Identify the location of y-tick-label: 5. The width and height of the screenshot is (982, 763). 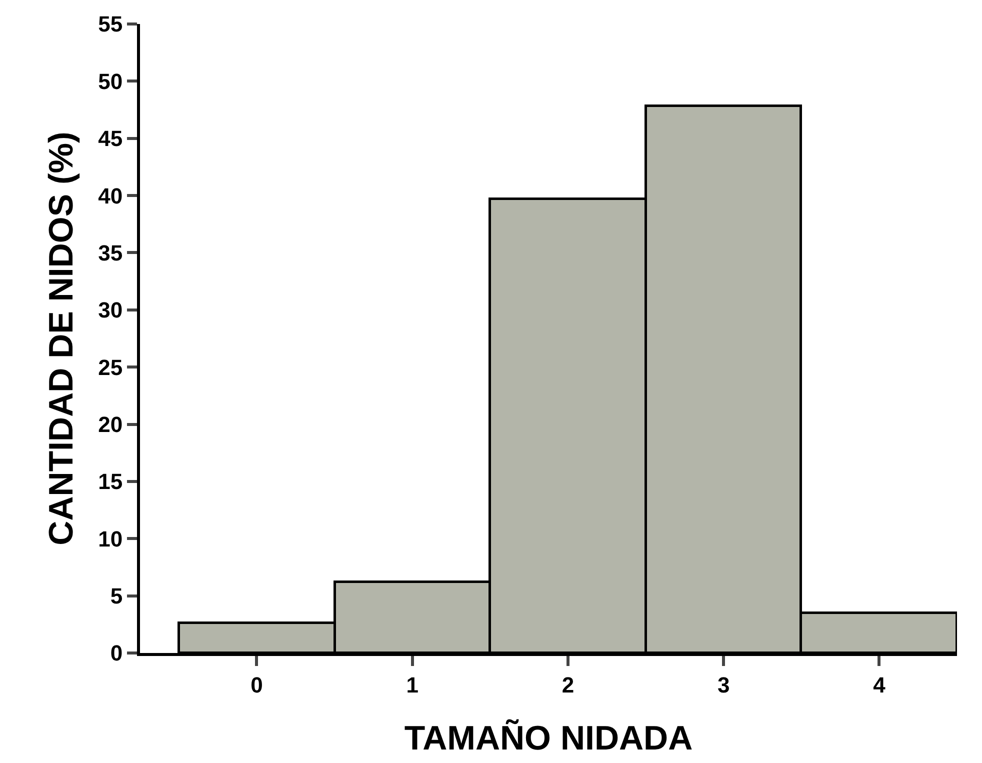
(116, 596).